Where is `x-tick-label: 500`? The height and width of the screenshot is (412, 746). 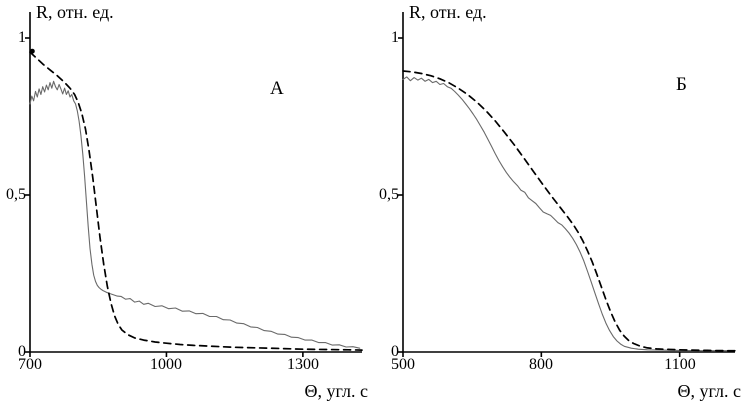 x-tick-label: 500 is located at coordinates (403, 364).